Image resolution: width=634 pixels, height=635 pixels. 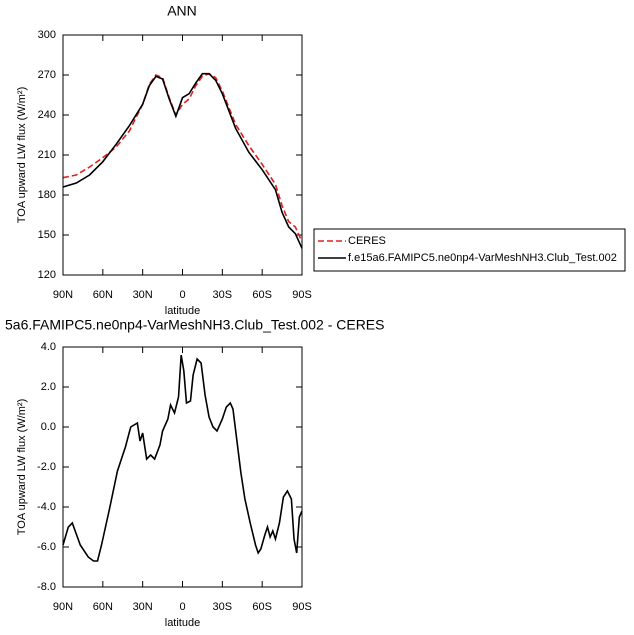 What do you see at coordinates (47, 235) in the screenshot?
I see `y-tick-label: 150` at bounding box center [47, 235].